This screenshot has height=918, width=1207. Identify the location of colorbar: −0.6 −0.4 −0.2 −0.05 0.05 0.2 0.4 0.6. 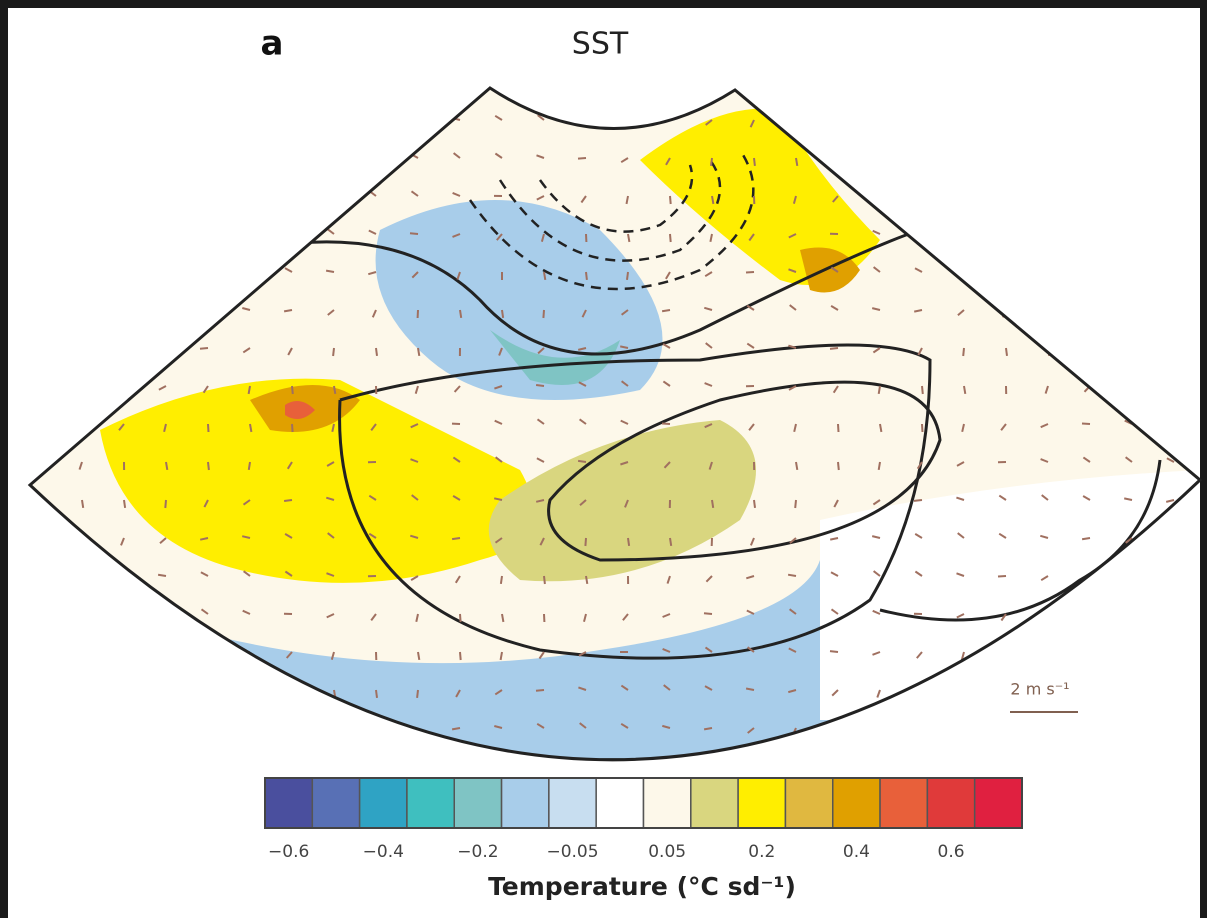
(643, 819).